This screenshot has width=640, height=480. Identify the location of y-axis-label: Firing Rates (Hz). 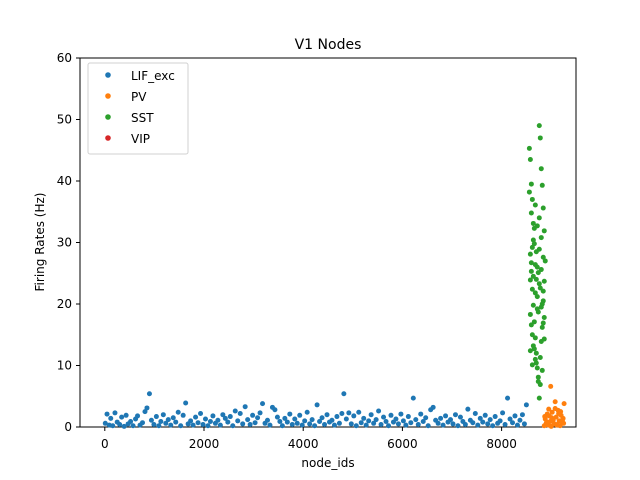
(40, 242).